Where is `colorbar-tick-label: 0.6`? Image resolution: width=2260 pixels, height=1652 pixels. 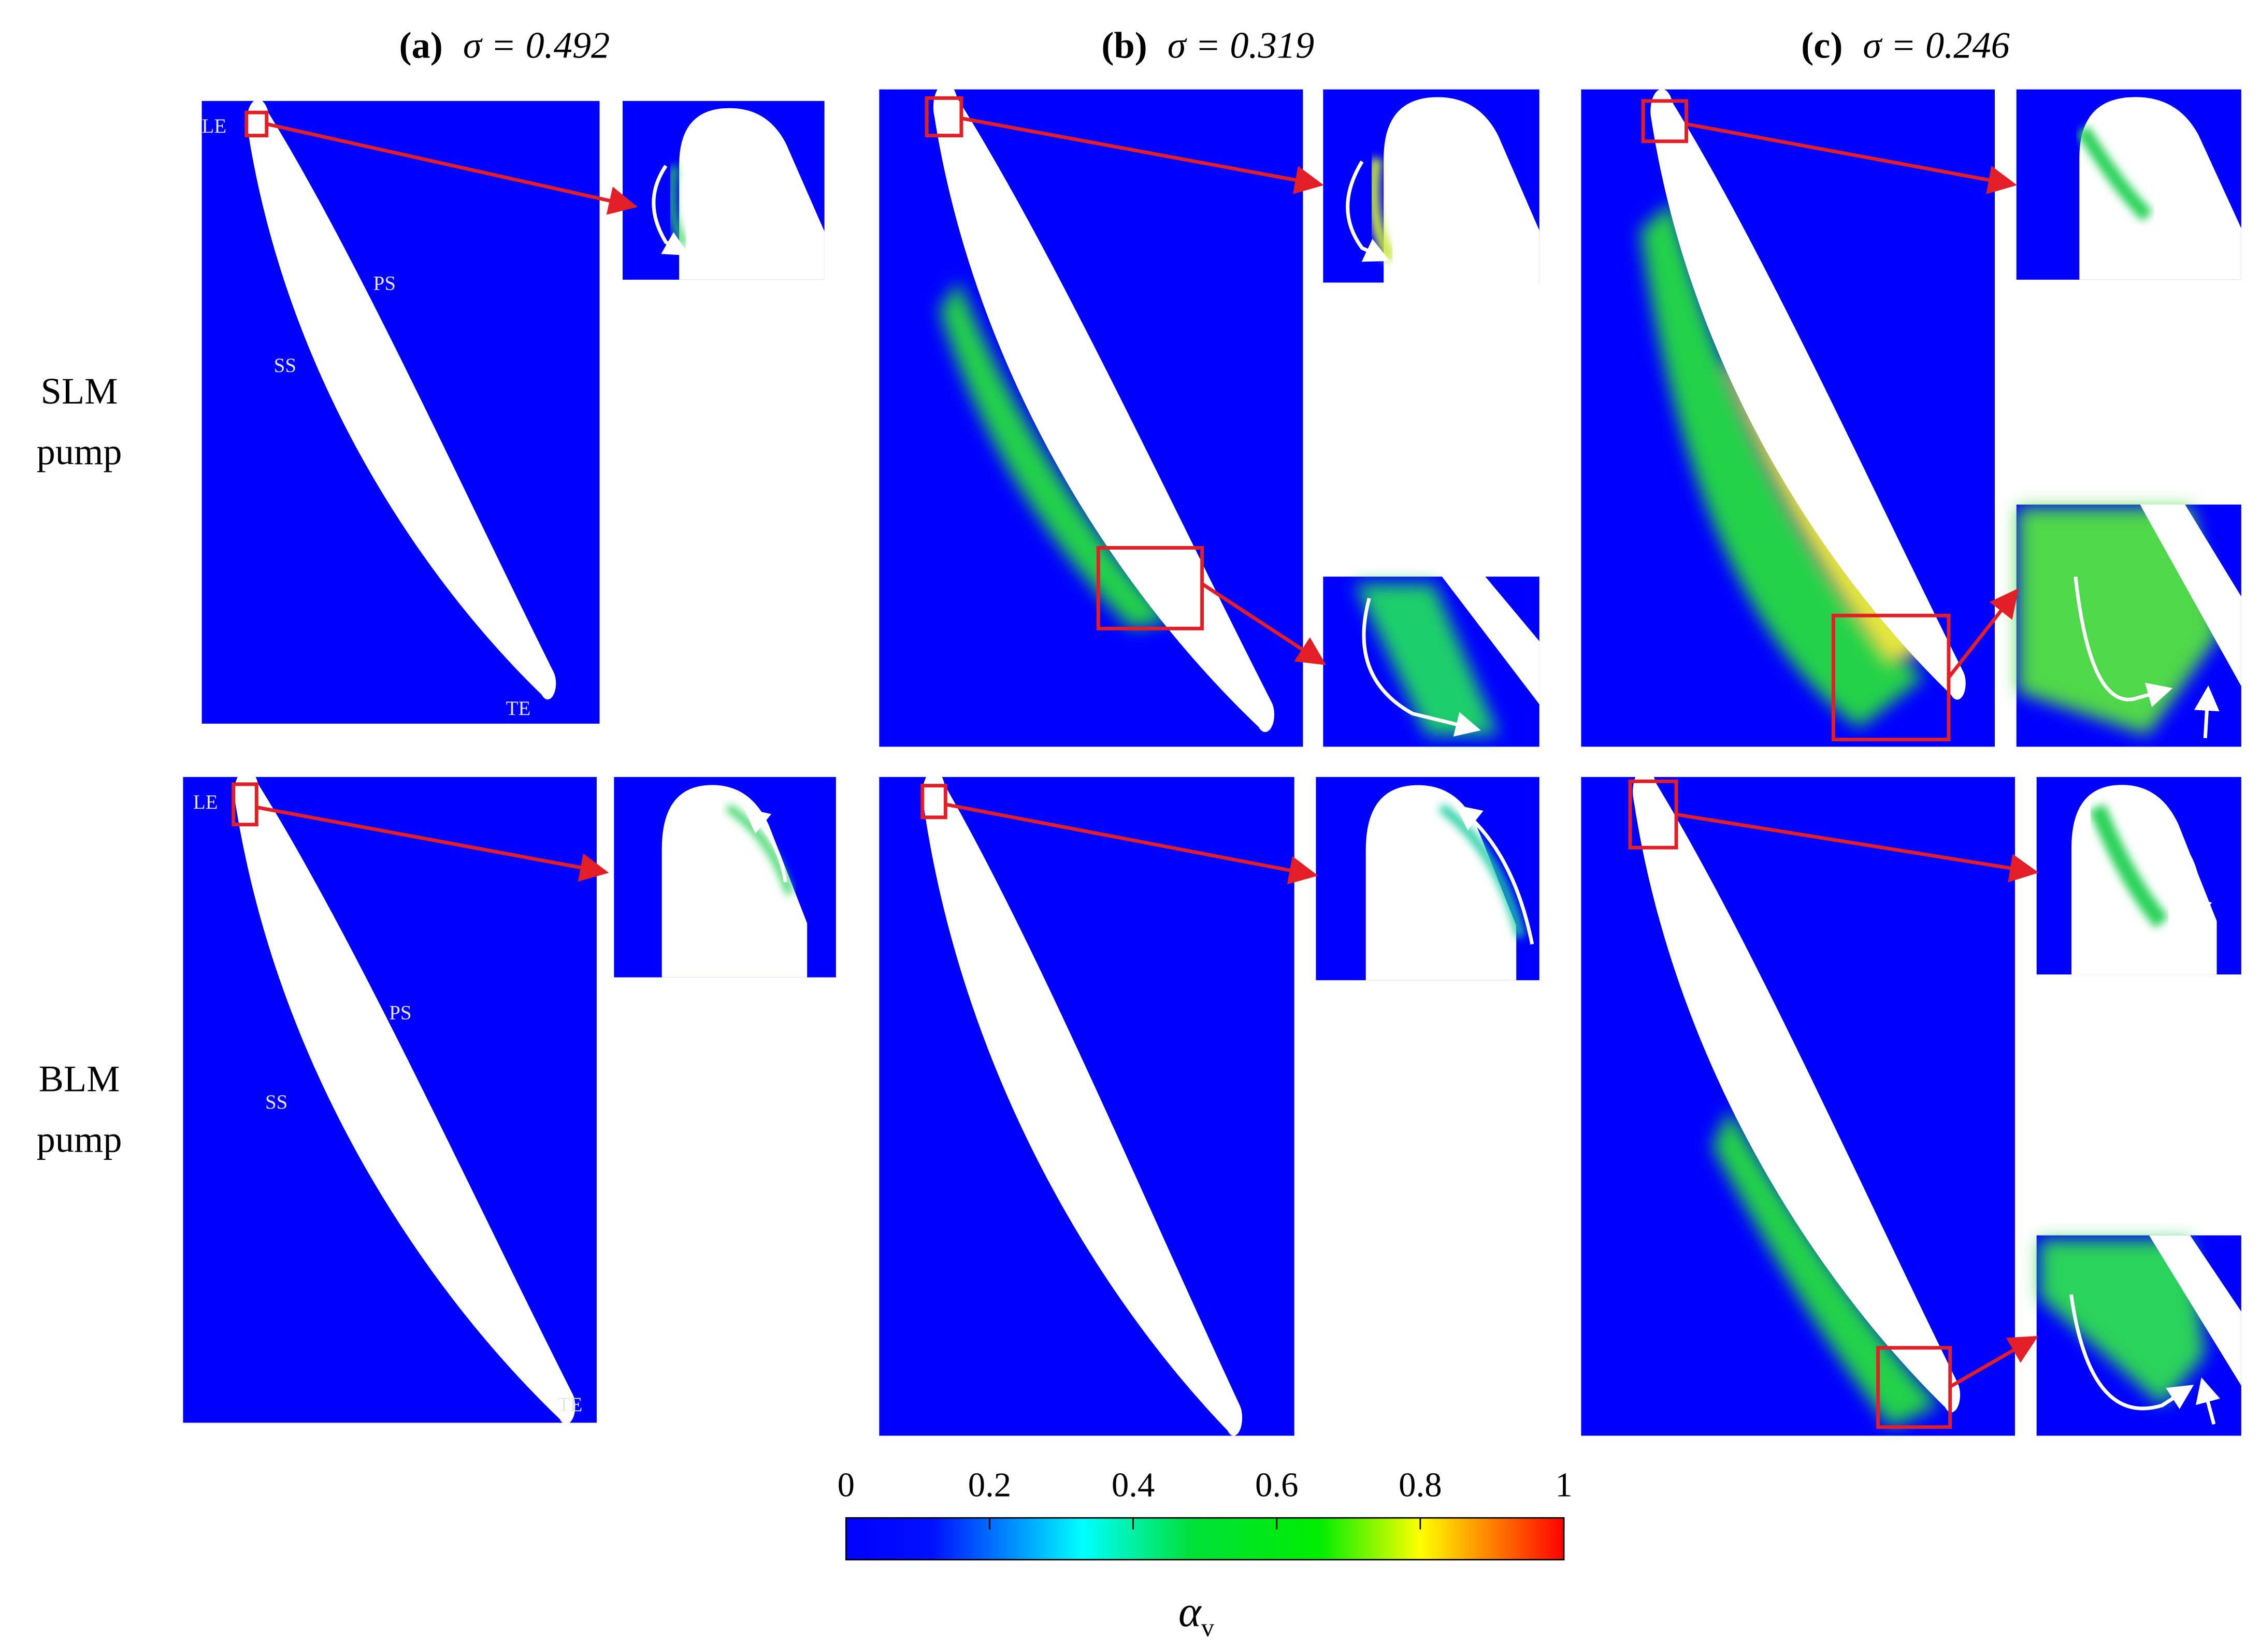
colorbar-tick-label: 0.6 is located at coordinates (1276, 1485).